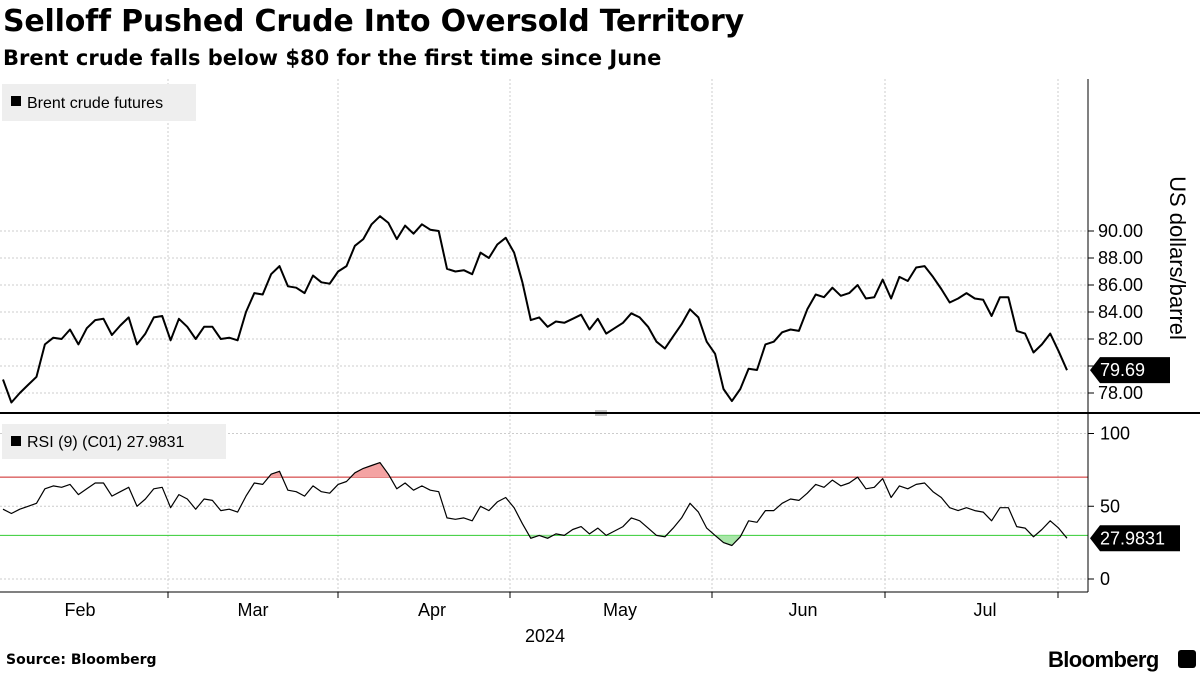 The height and width of the screenshot is (675, 1200). I want to click on last-value-tags: 79.69 27.9831, so click(1135, 454).